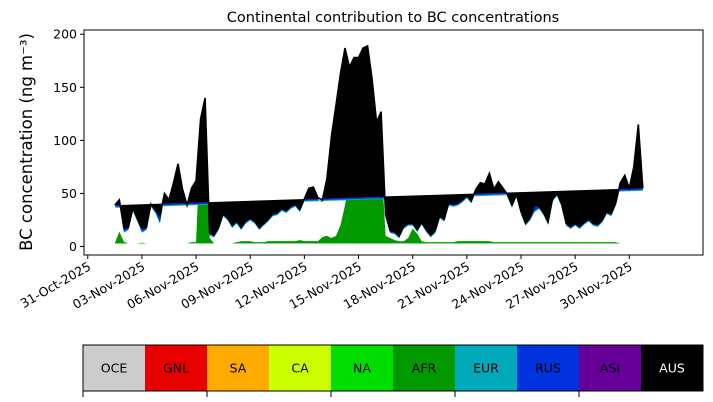  I want to click on legend-label-oce: OCE, so click(114, 368).